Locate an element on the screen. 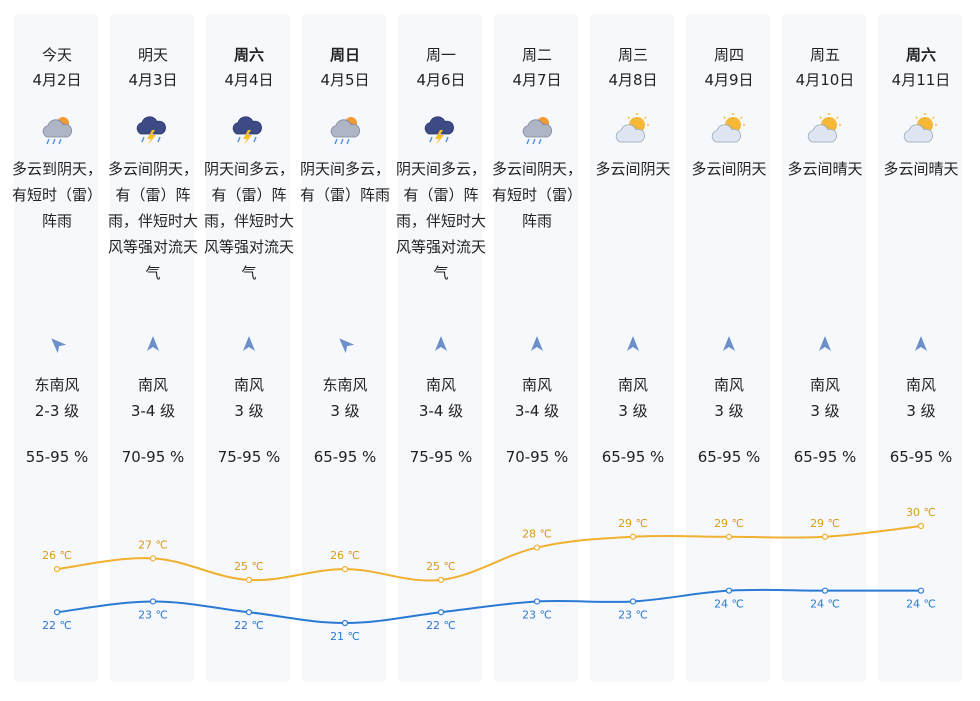 This screenshot has width=980, height=701. day-date: 4月8日 is located at coordinates (633, 80).